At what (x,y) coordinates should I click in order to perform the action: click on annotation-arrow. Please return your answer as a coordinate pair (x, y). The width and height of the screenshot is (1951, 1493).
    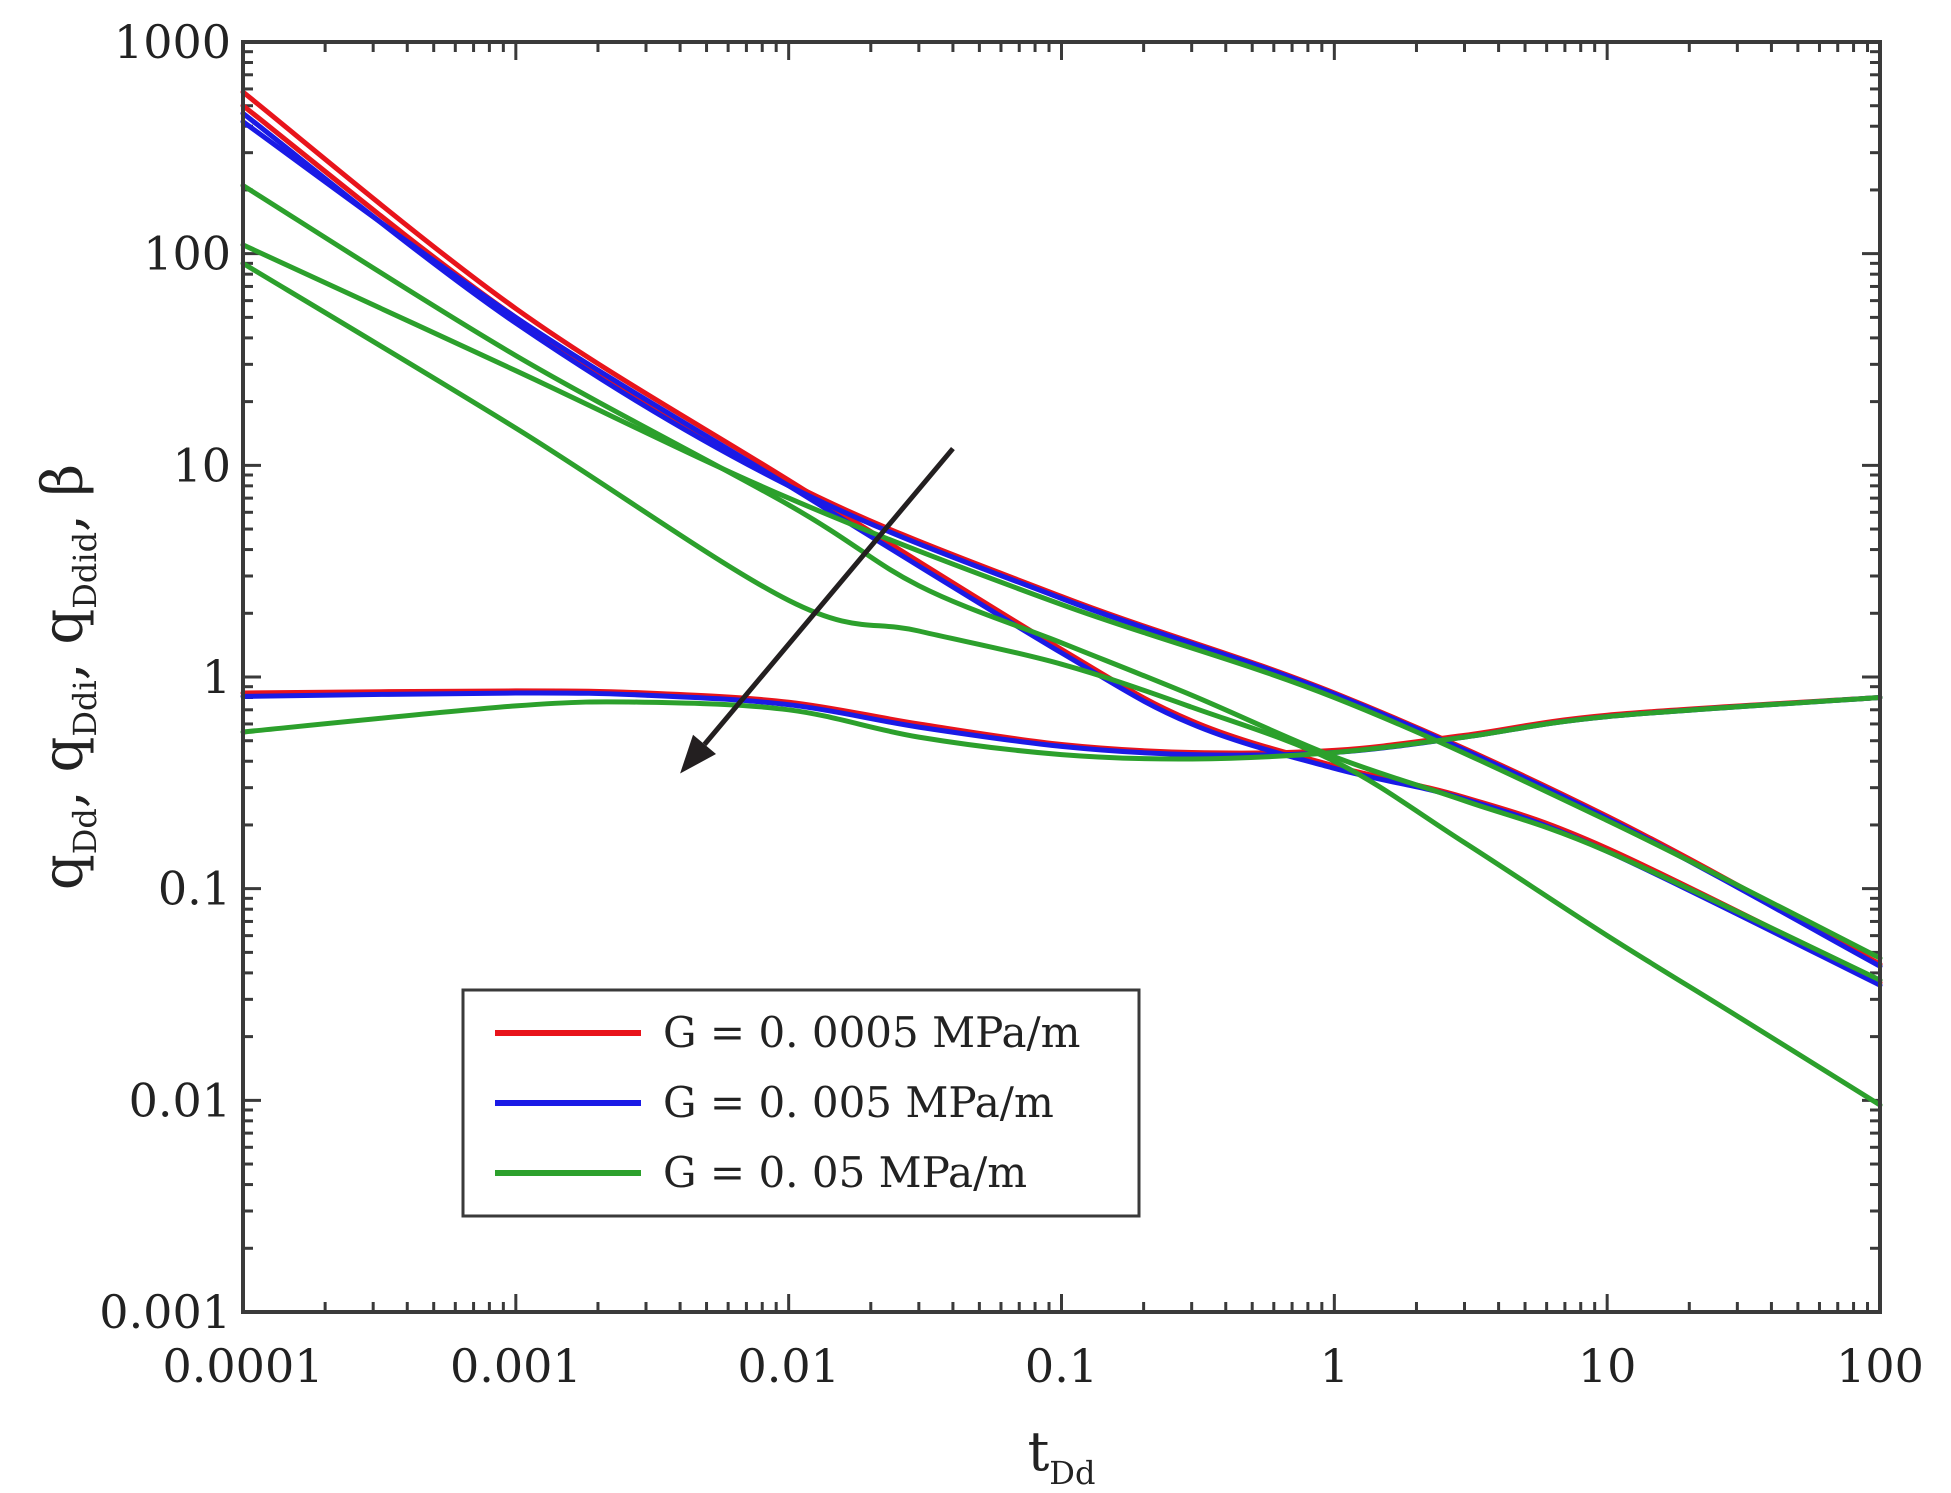
    Looking at the image, I should click on (817, 610).